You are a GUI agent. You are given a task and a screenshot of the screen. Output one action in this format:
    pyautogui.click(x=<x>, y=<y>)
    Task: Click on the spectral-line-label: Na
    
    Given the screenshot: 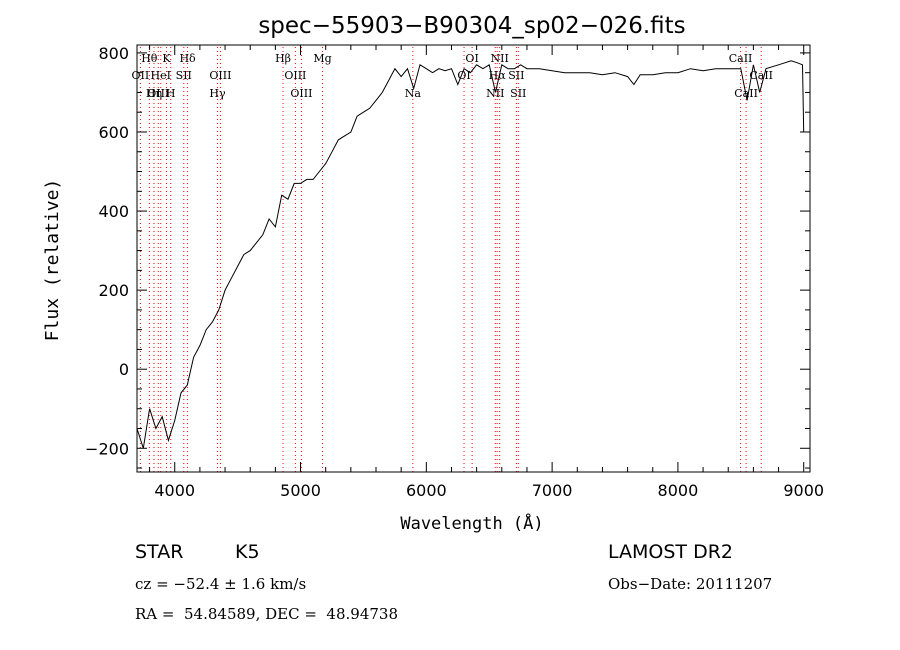 What is the action you would take?
    pyautogui.click(x=413, y=93)
    